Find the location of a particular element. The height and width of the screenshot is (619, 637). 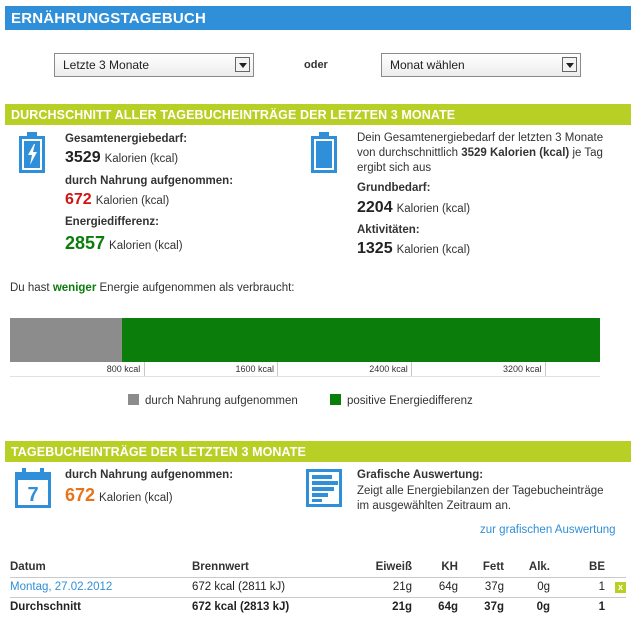

period-select-value: Letzte 3 Monate is located at coordinates (106, 65).